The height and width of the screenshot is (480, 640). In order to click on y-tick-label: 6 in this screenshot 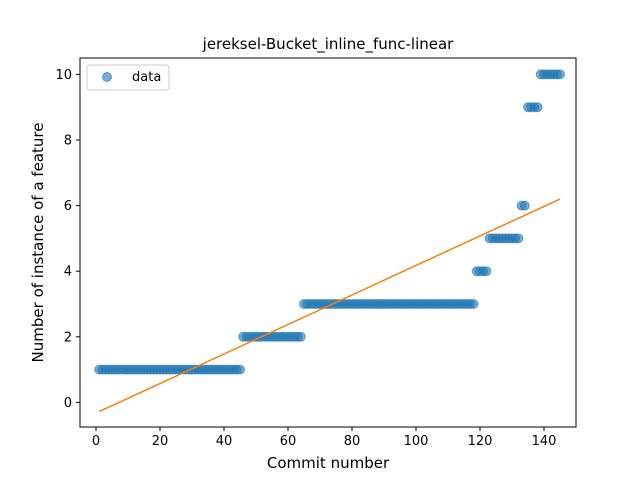, I will do `click(68, 206)`.